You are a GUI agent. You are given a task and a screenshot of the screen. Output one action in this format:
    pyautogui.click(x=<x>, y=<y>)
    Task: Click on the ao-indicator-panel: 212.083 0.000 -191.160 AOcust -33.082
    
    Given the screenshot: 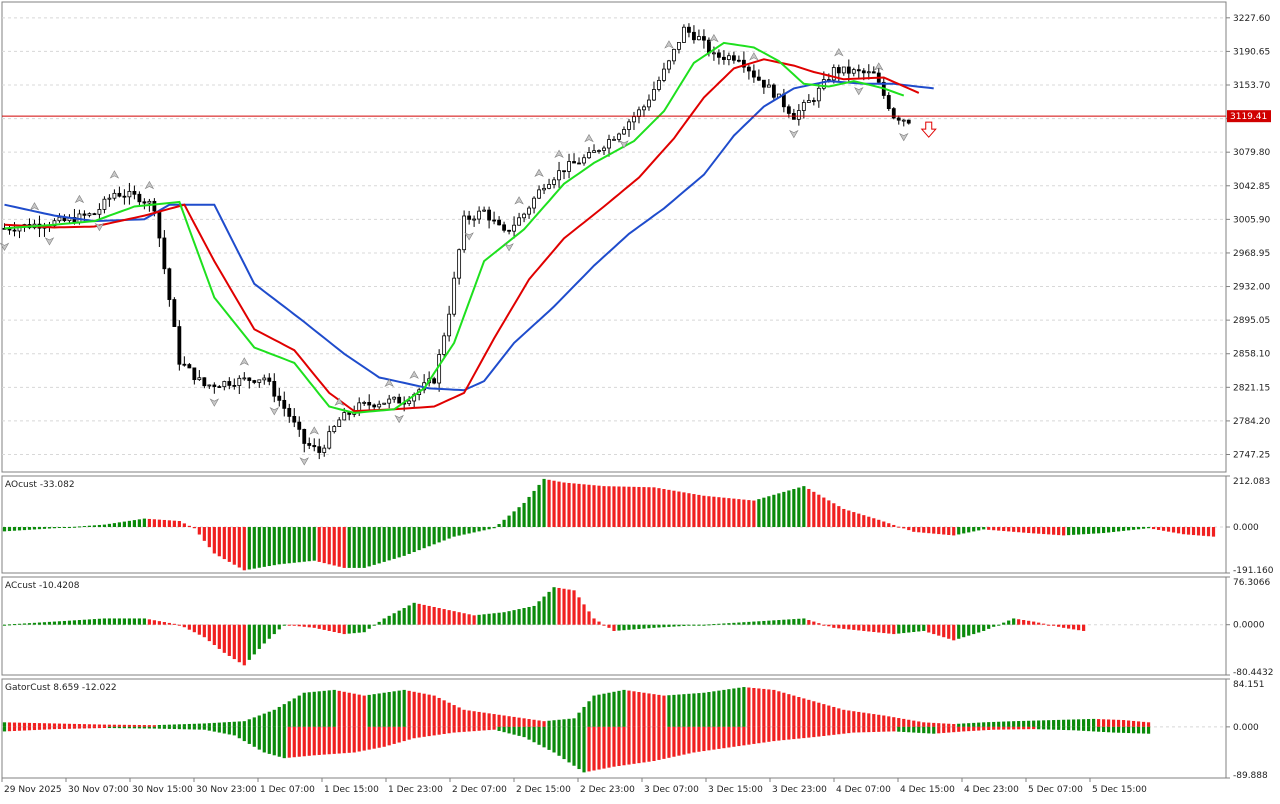 What is the action you would take?
    pyautogui.click(x=637, y=525)
    